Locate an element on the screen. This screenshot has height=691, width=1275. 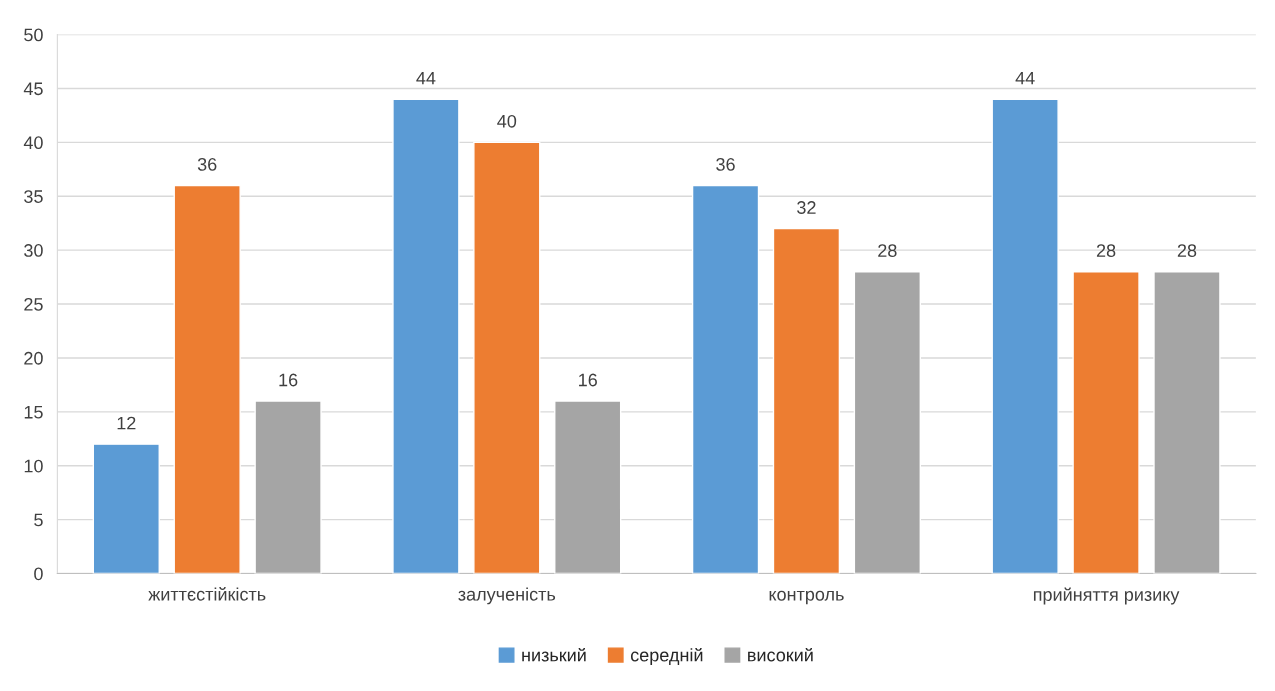
data-label: 40 is located at coordinates (507, 121).